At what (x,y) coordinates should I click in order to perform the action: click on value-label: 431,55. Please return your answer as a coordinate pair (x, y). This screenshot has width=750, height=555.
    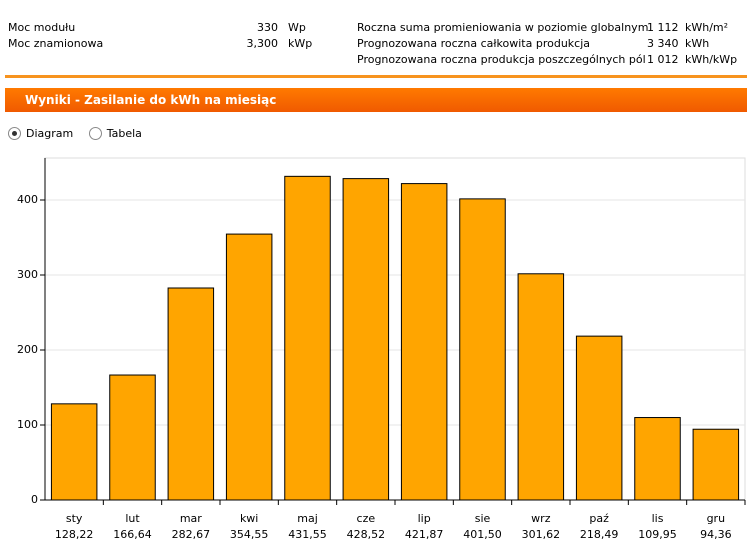
    Looking at the image, I should click on (307, 534).